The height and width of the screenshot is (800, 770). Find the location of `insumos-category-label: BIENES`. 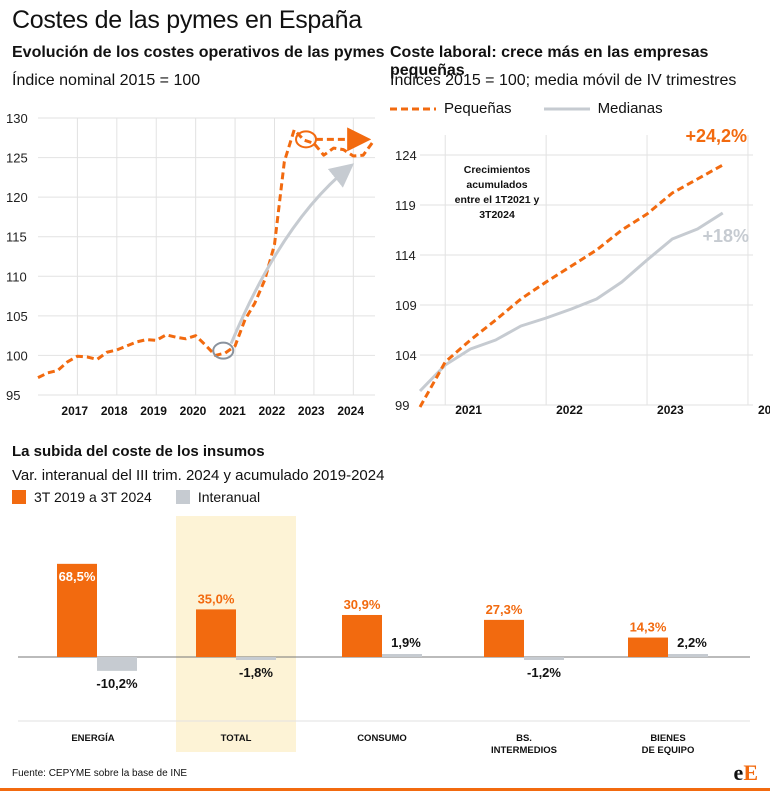

insumos-category-label: BIENES is located at coordinates (667, 738).